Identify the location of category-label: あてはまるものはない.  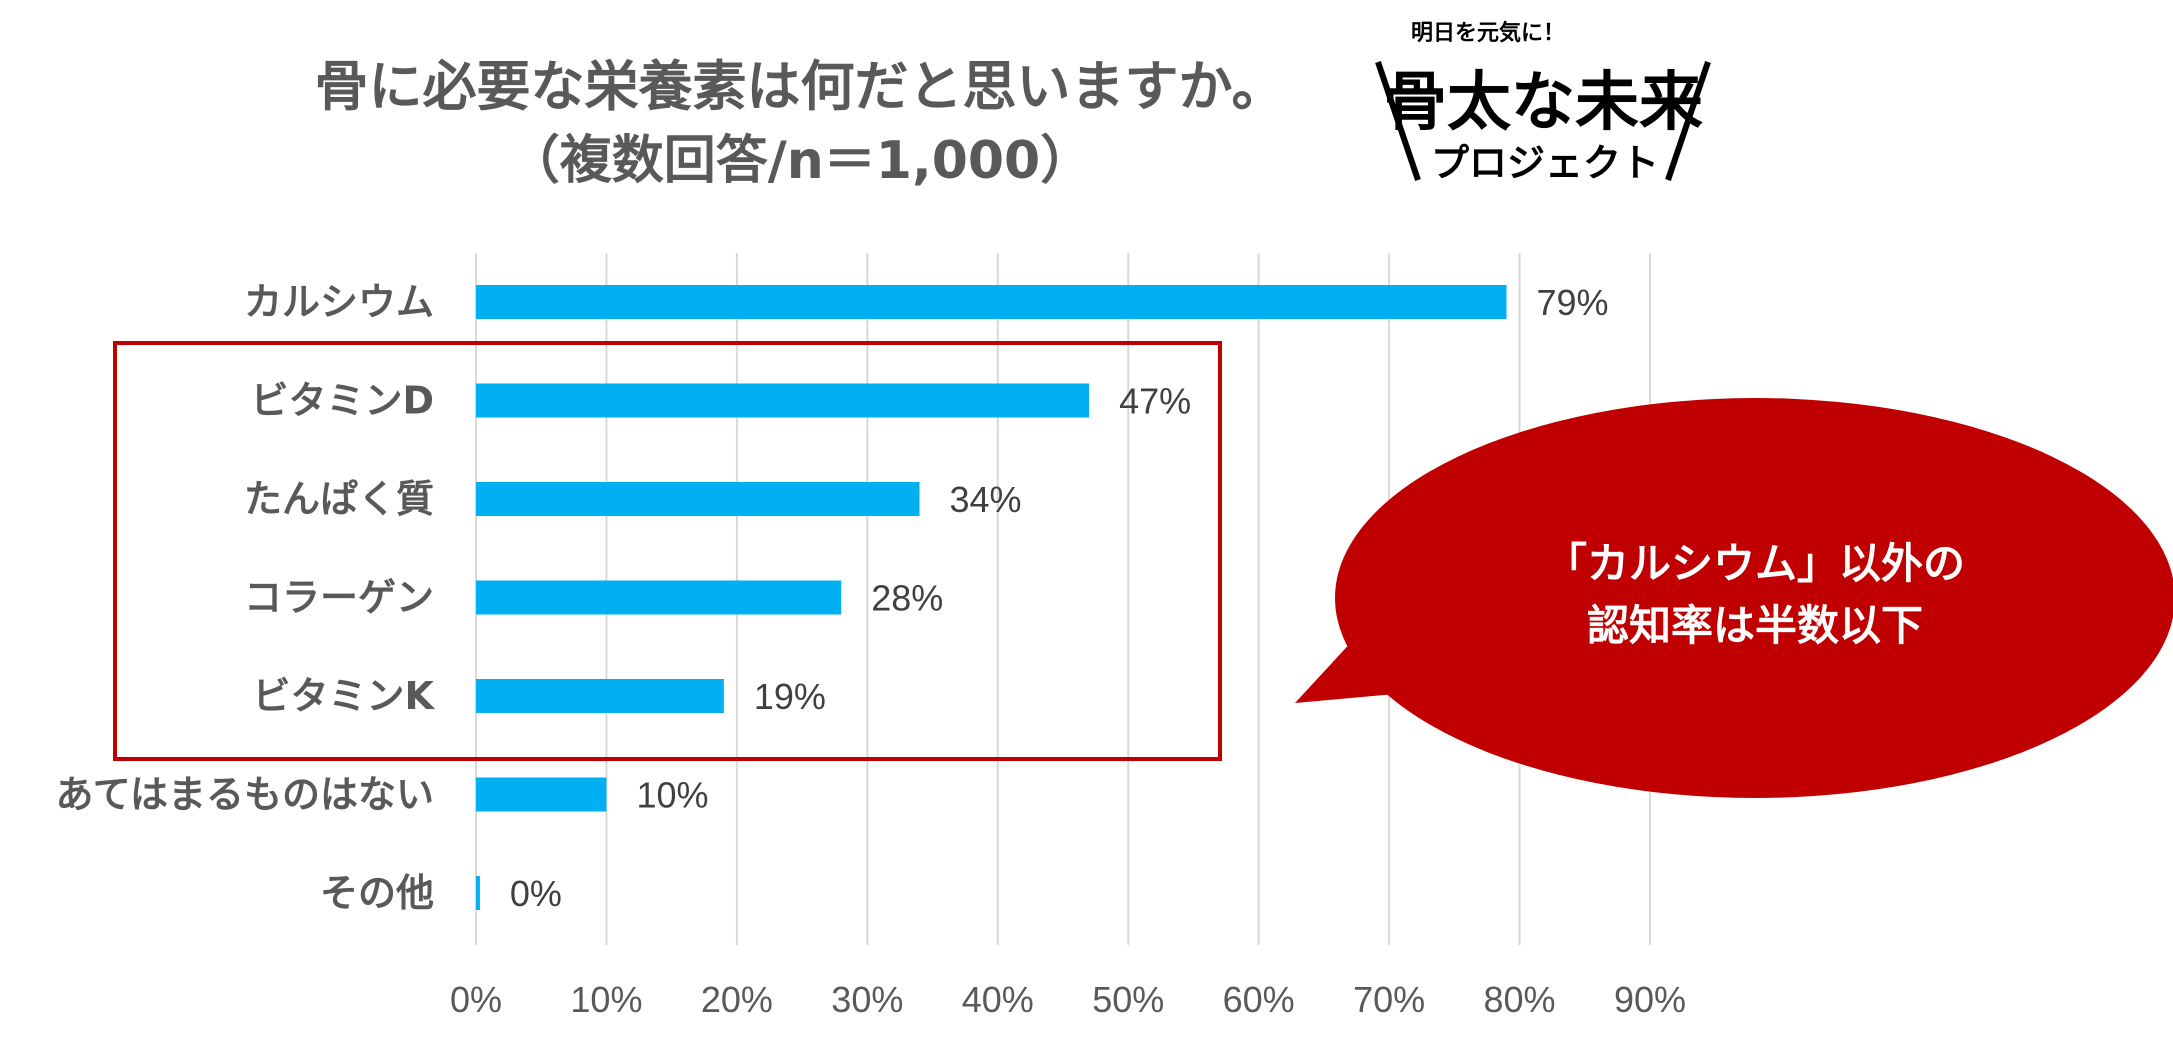
(245, 795).